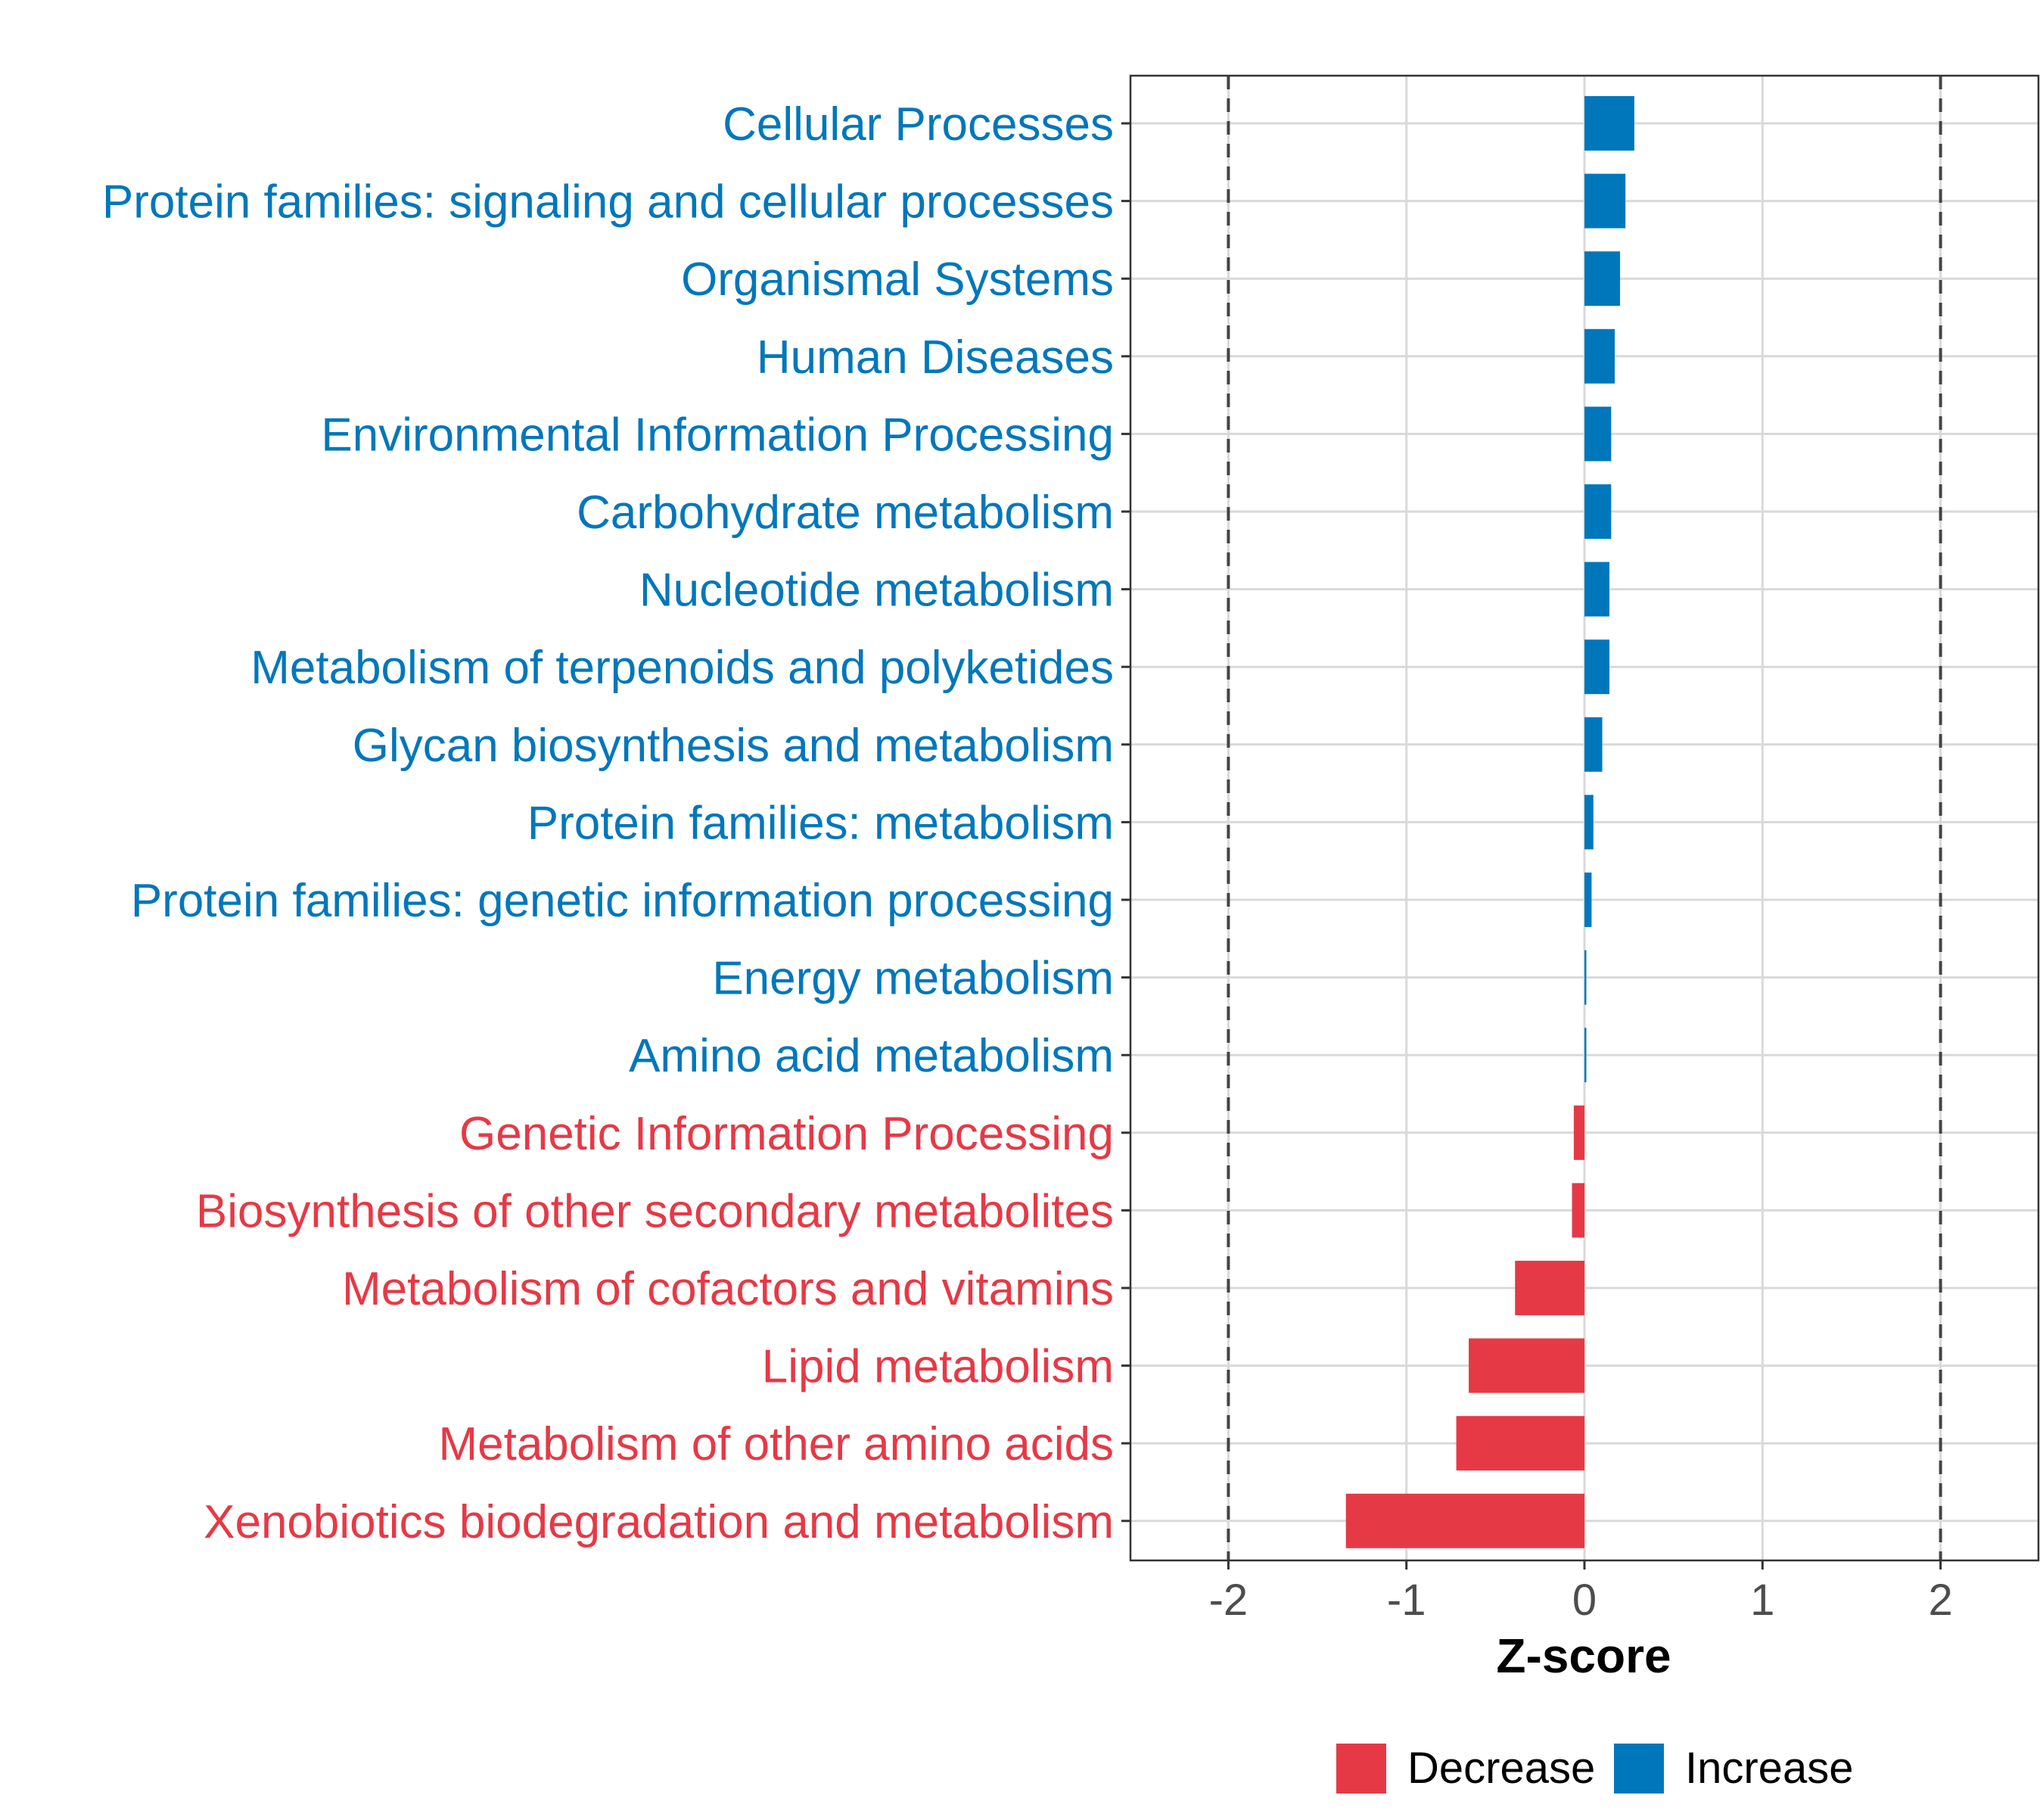 This screenshot has width=2043, height=1820. What do you see at coordinates (1940, 1600) in the screenshot?
I see `x-tick-label: 2` at bounding box center [1940, 1600].